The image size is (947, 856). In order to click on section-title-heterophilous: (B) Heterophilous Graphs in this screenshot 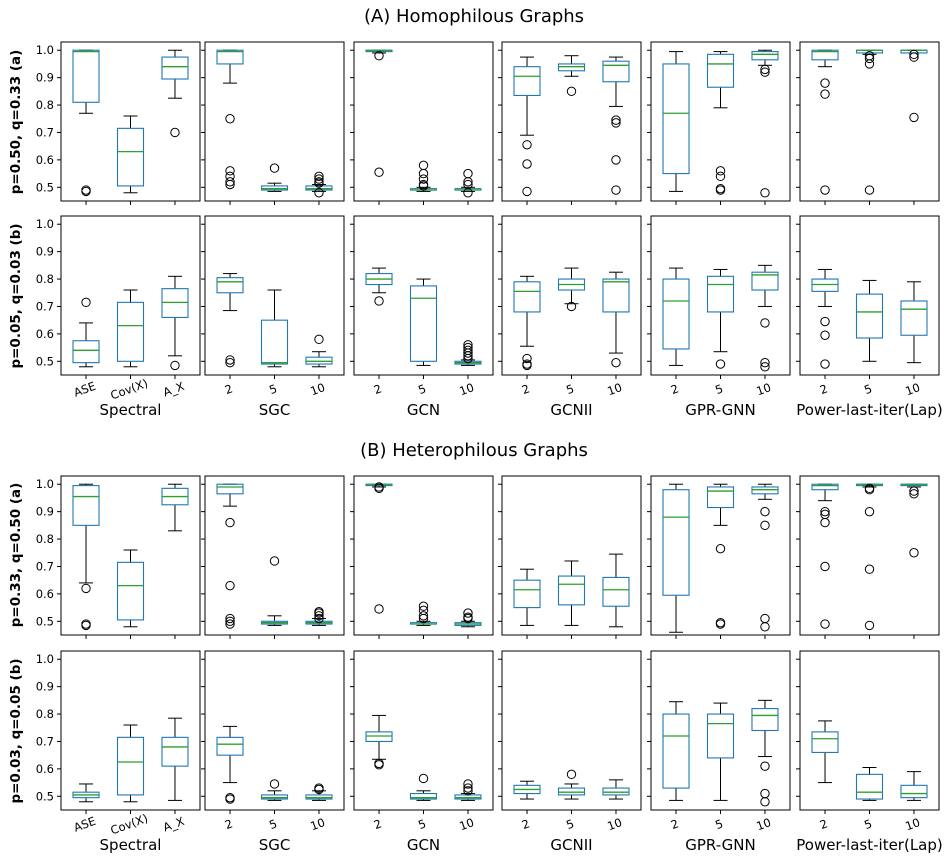, I will do `click(474, 450)`.